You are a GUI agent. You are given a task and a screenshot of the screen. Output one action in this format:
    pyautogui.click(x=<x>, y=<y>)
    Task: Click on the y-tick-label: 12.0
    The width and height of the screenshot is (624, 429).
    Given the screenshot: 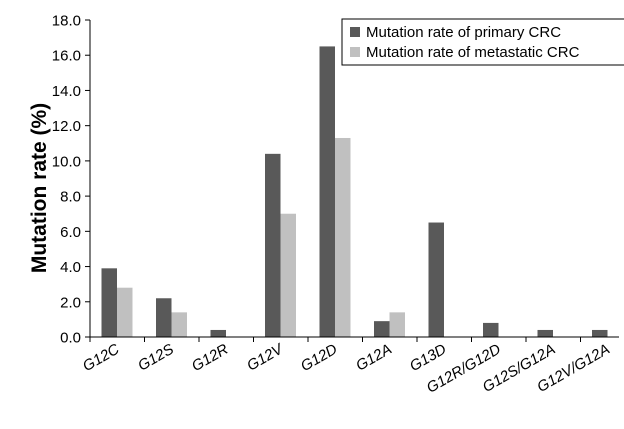 What is the action you would take?
    pyautogui.click(x=66, y=126)
    